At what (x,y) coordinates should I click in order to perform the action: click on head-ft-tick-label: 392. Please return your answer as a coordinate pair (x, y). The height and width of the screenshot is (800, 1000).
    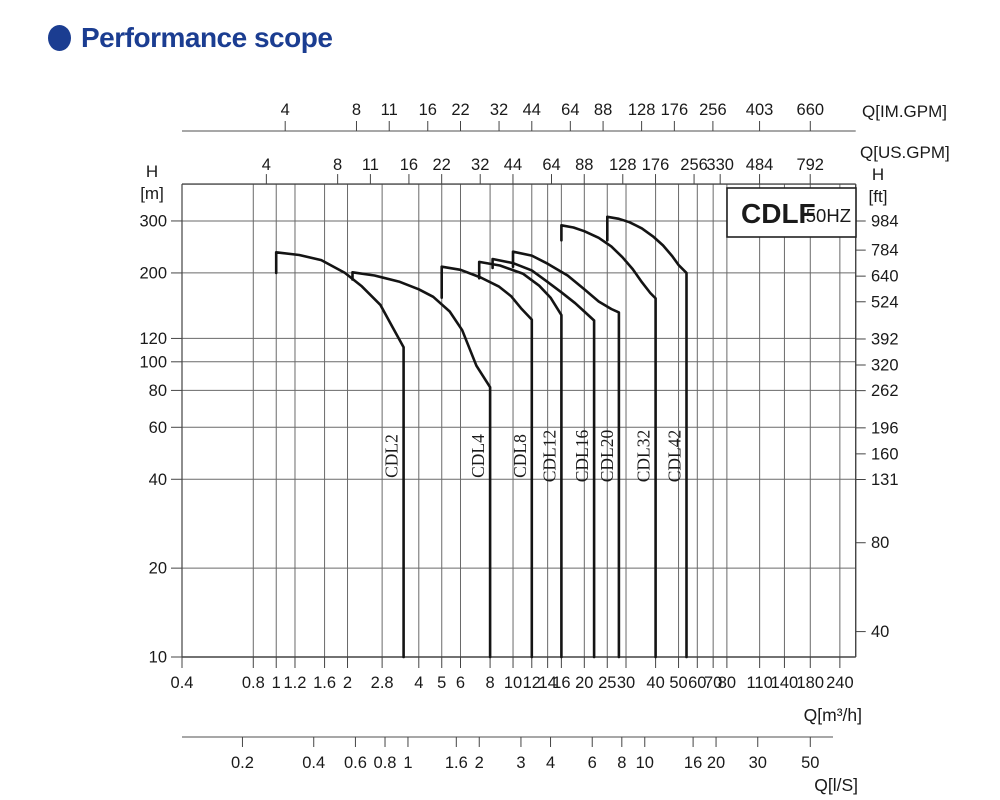
    Looking at the image, I should click on (885, 339).